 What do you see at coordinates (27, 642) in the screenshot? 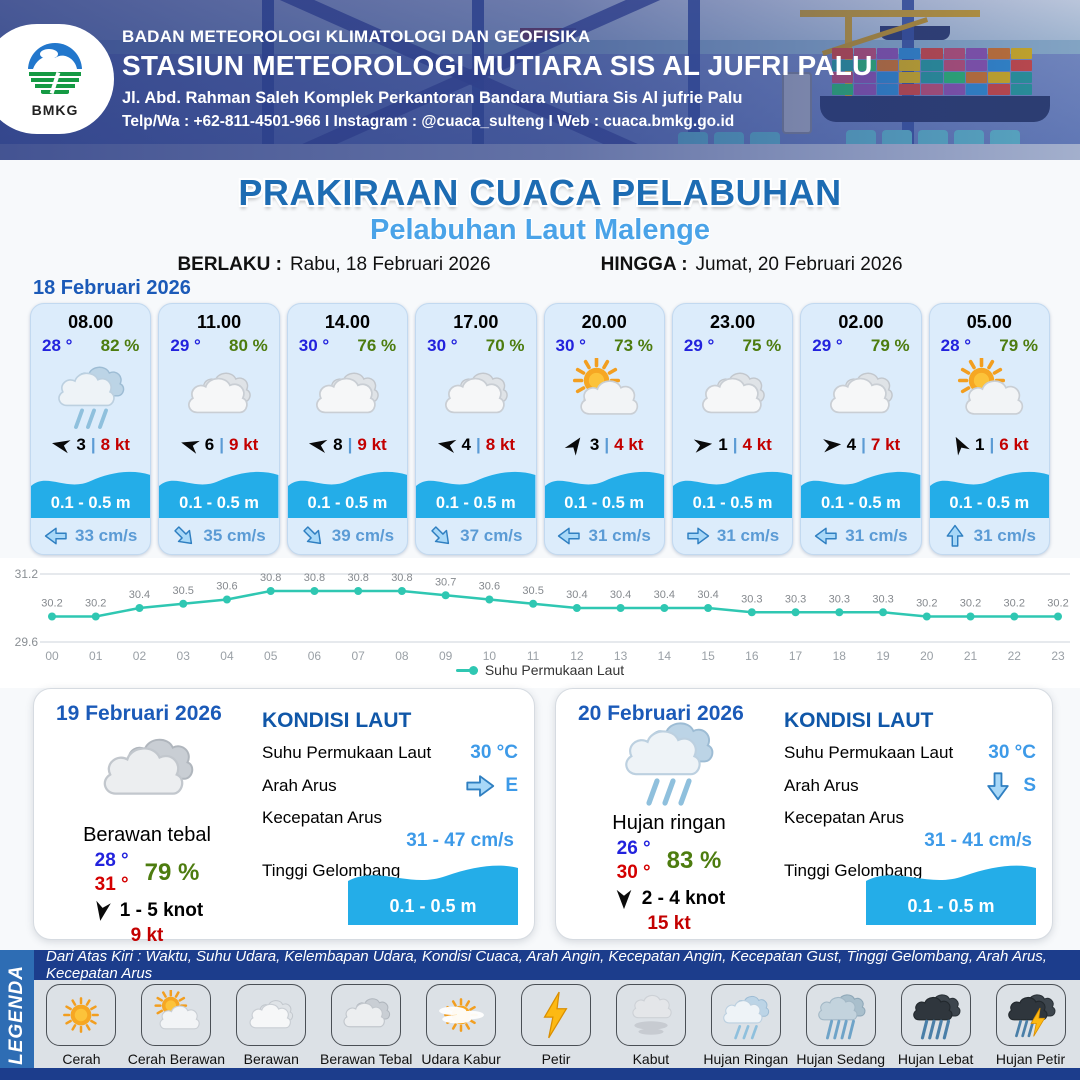
I see `svg-text: 29.6` at bounding box center [27, 642].